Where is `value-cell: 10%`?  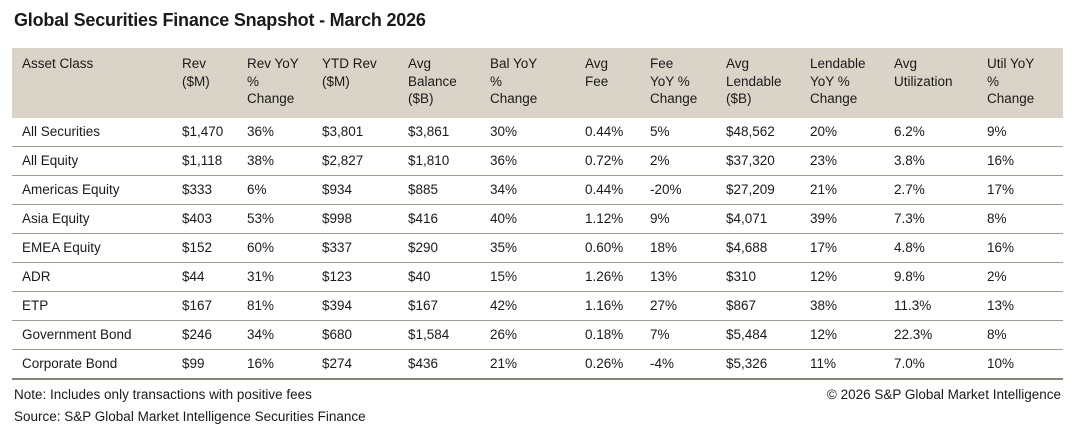
value-cell: 10% is located at coordinates (1020, 364).